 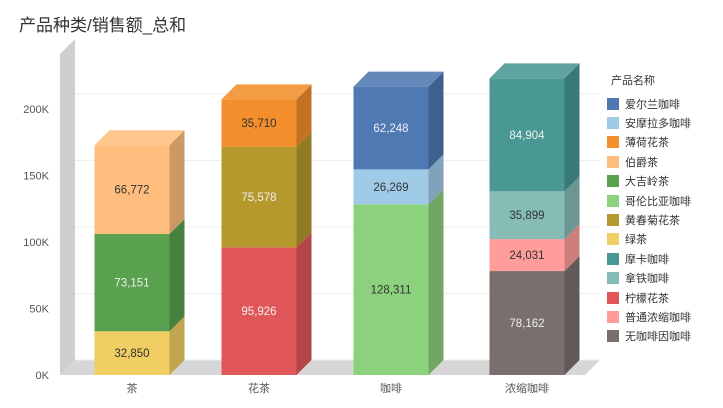 I want to click on data-label: 62,248, so click(x=390, y=129).